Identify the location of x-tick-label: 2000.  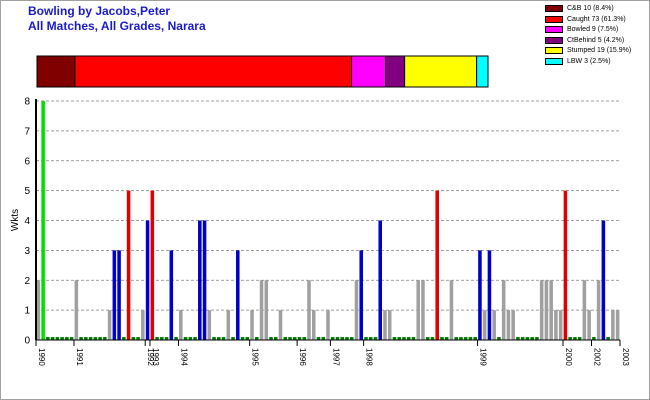
(568, 357).